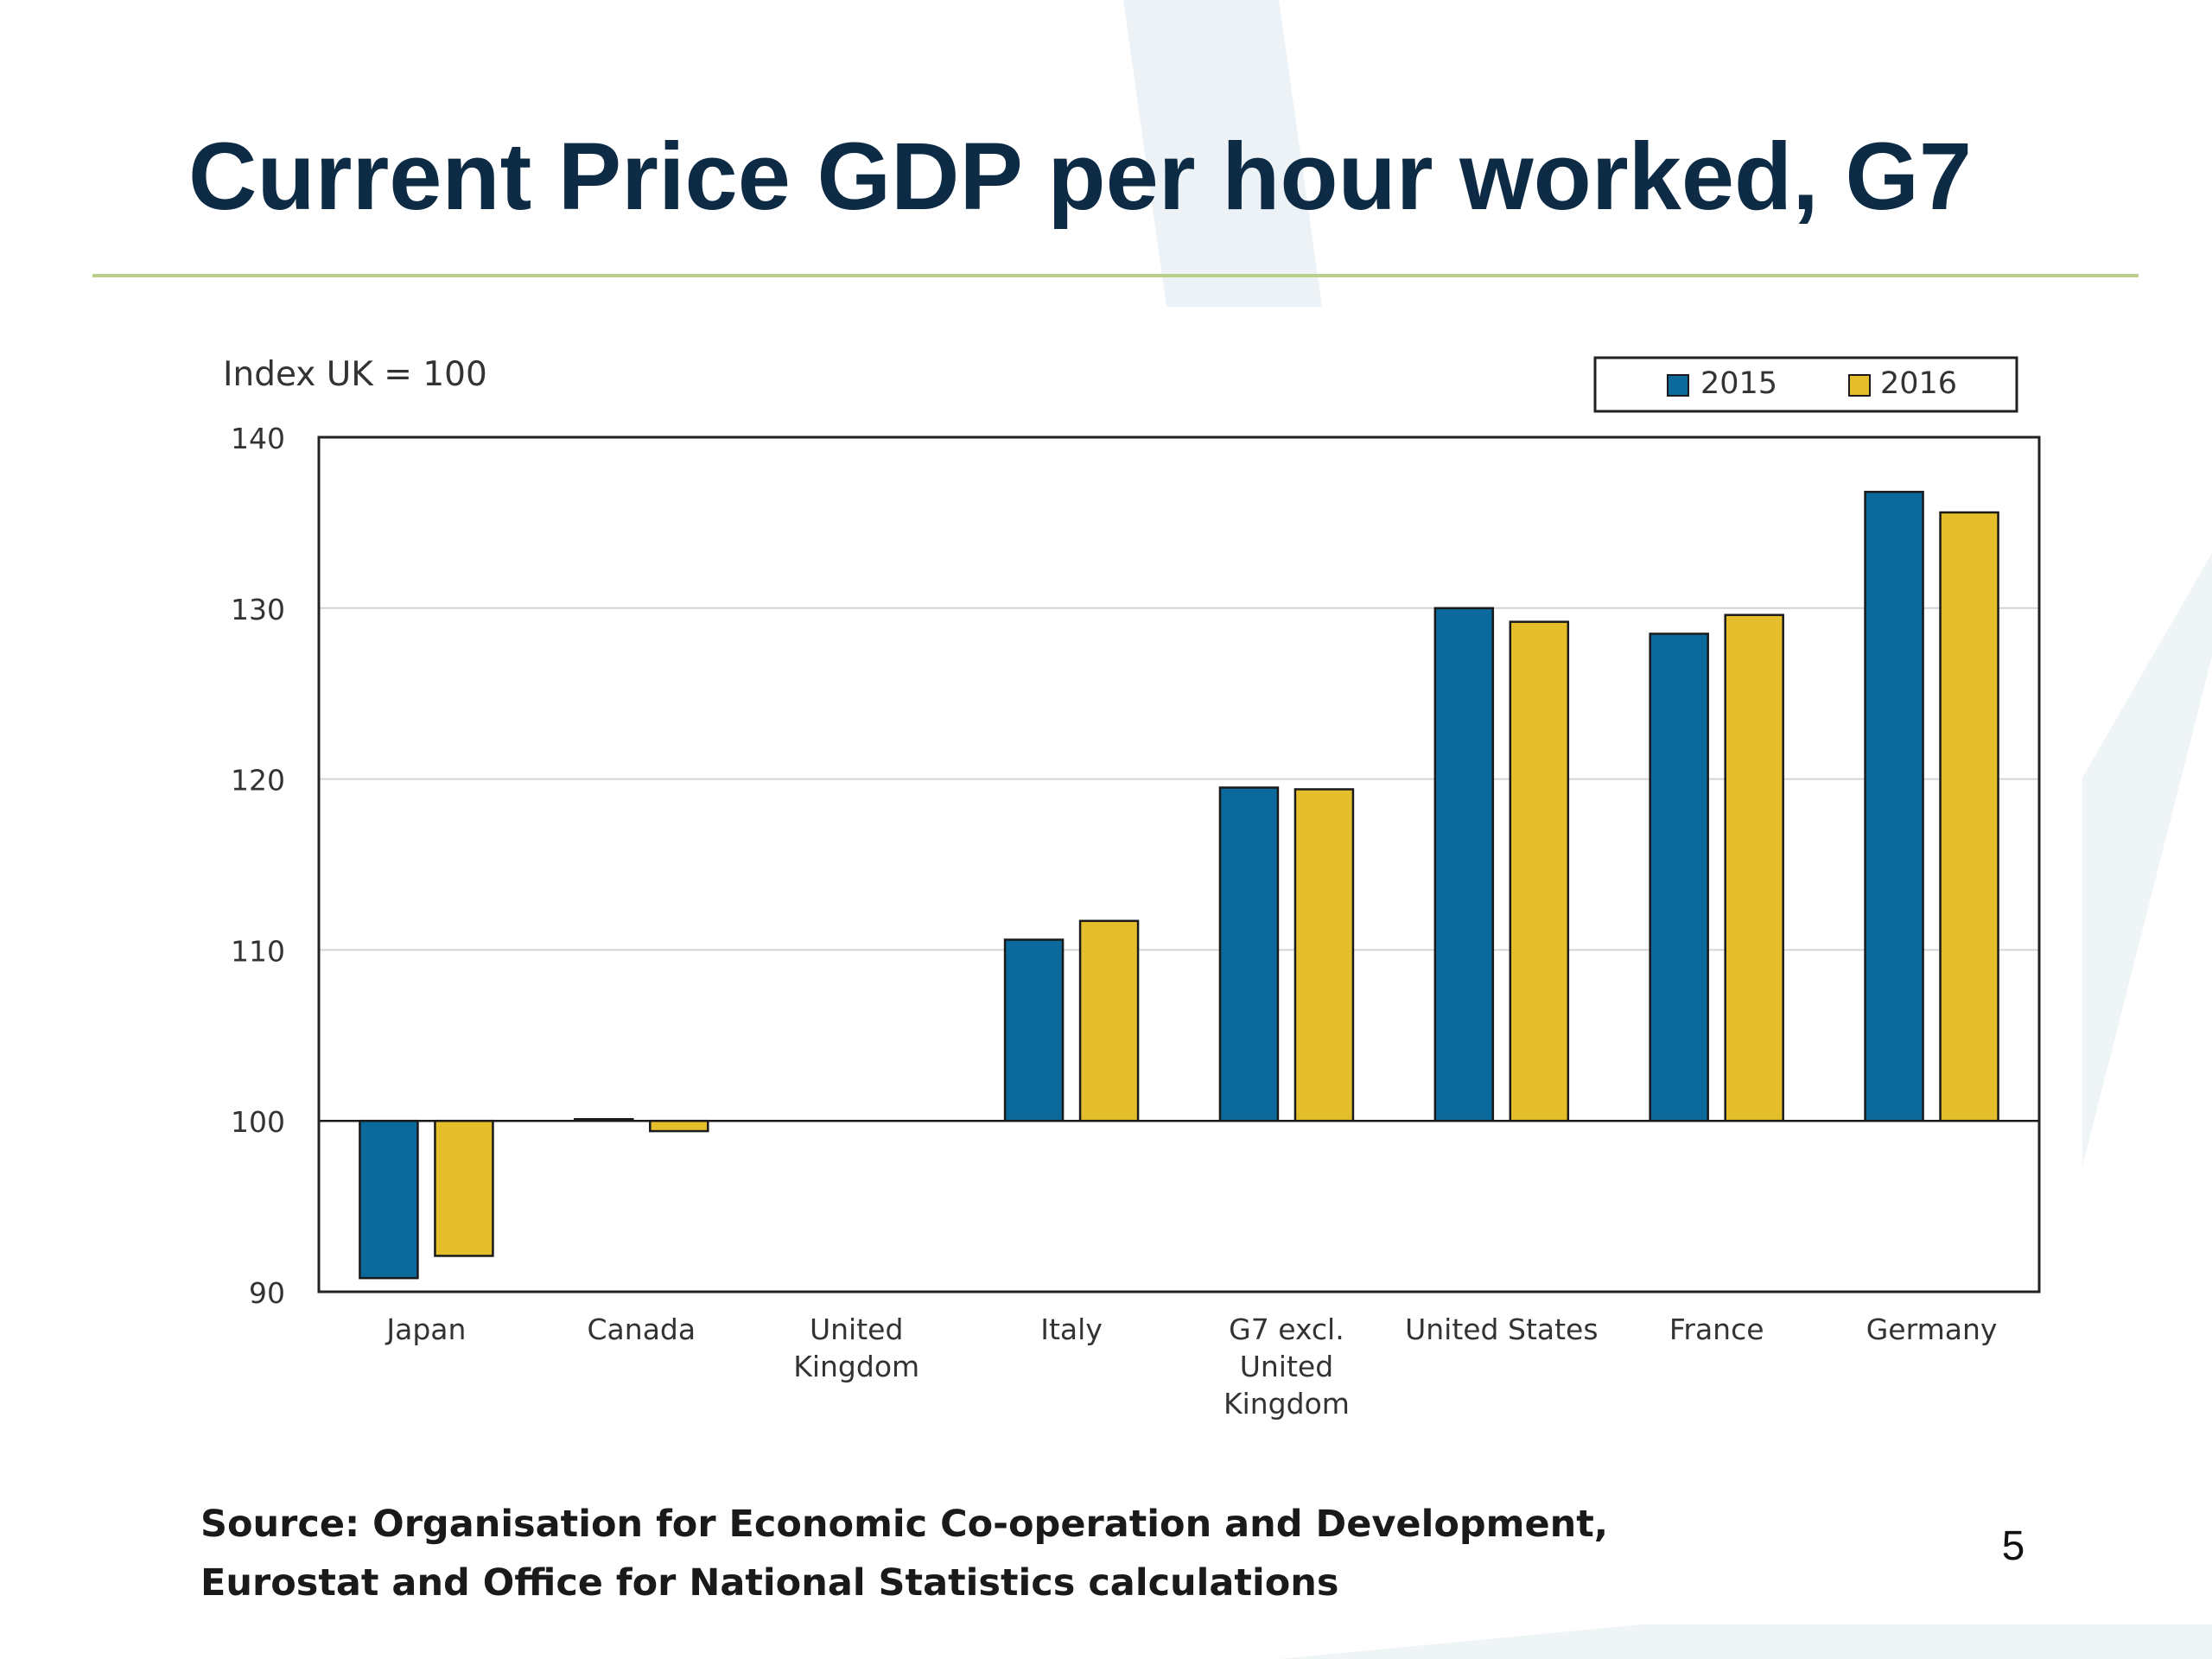  What do you see at coordinates (1918, 383) in the screenshot?
I see `legend-label-2016: 2016` at bounding box center [1918, 383].